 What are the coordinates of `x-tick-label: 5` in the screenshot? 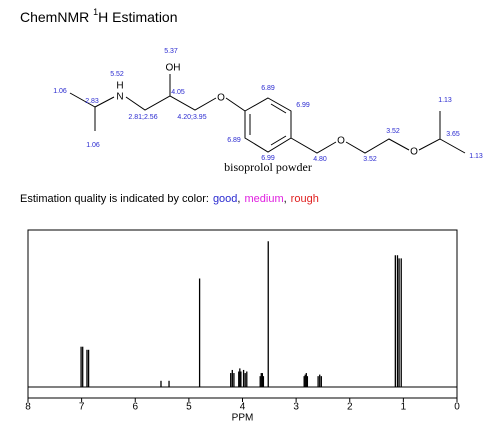 It's located at (189, 407).